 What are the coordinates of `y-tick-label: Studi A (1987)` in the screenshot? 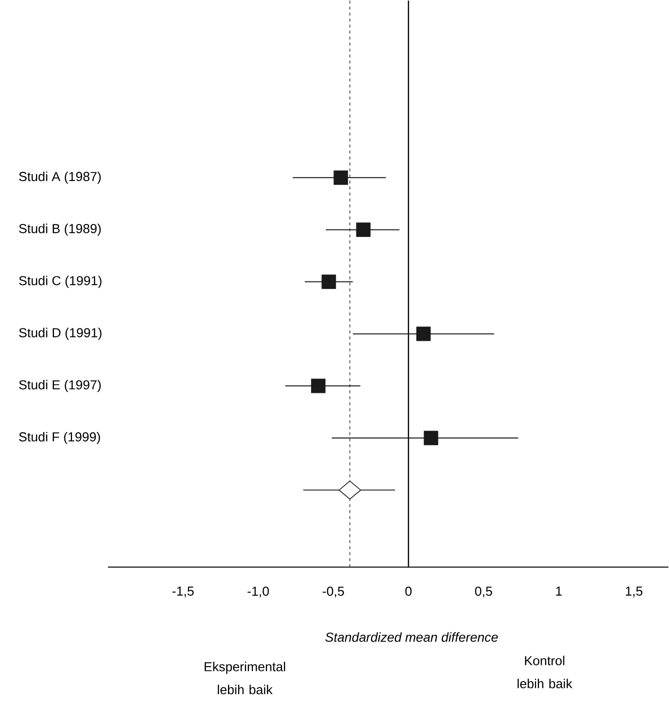 It's located at (60, 178).